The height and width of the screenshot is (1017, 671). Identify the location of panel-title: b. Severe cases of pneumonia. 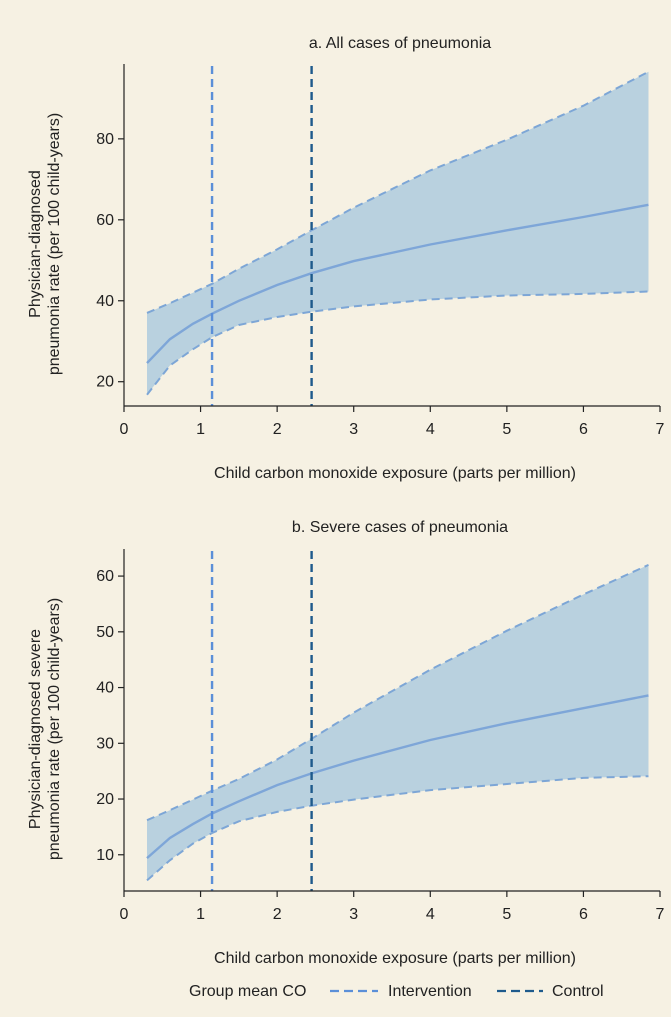
(400, 527).